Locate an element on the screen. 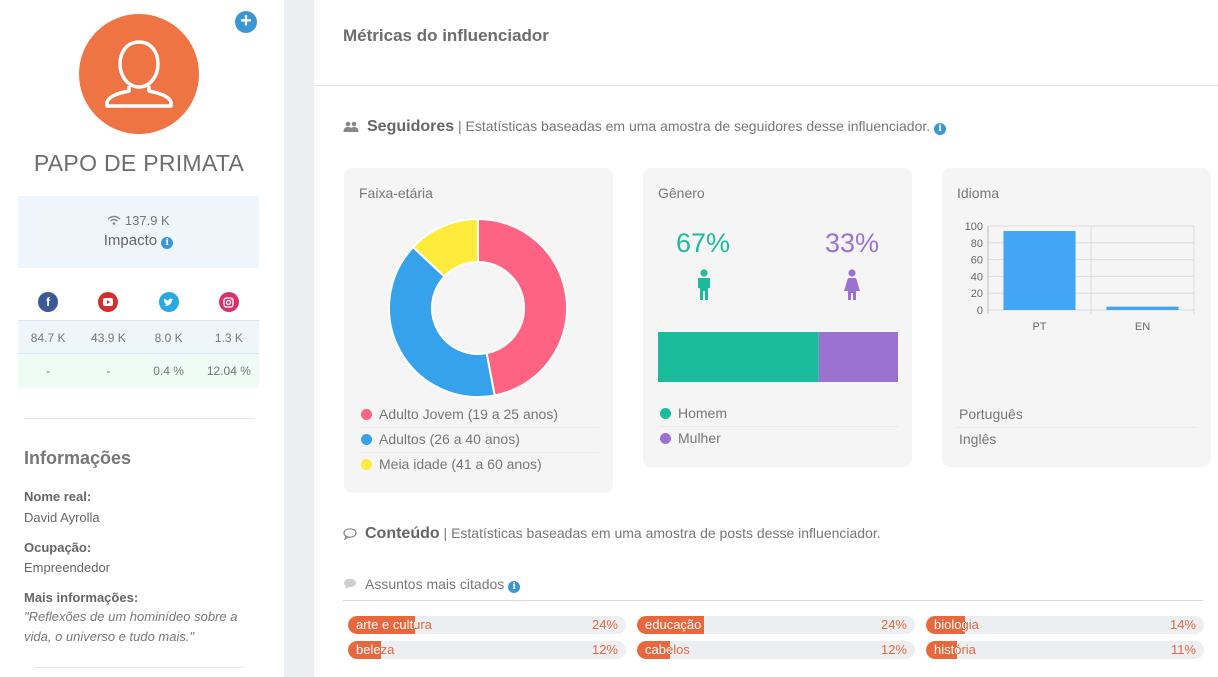 The width and height of the screenshot is (1218, 677). y-tick-label: 60 is located at coordinates (977, 261).